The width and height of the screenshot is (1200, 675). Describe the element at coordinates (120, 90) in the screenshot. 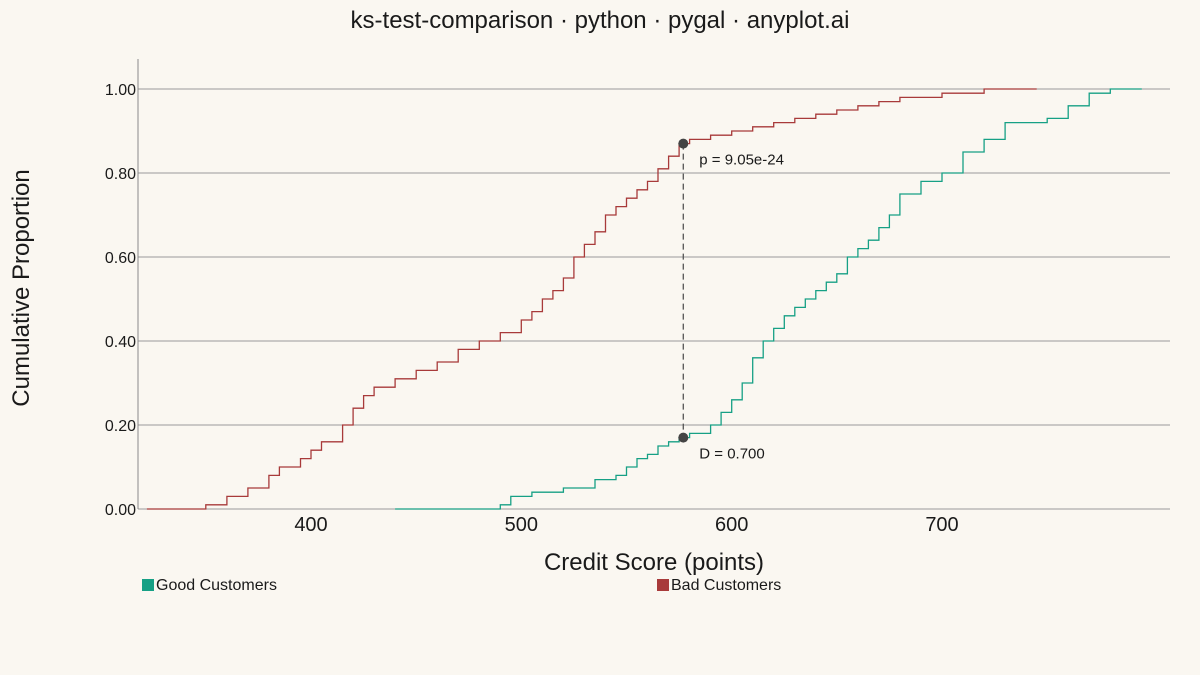

I see `y-tick-label: 1.00` at that location.